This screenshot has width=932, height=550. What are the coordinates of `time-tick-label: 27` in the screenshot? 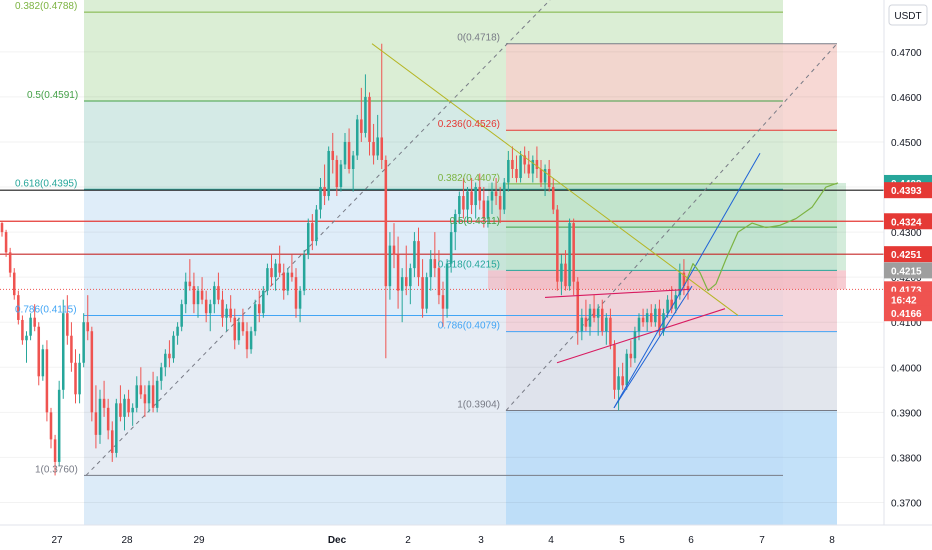 It's located at (57, 540).